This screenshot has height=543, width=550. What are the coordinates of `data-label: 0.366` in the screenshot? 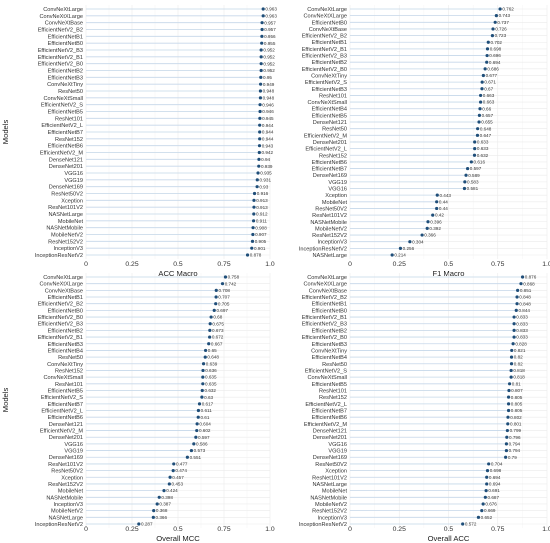 It's located at (430, 235).